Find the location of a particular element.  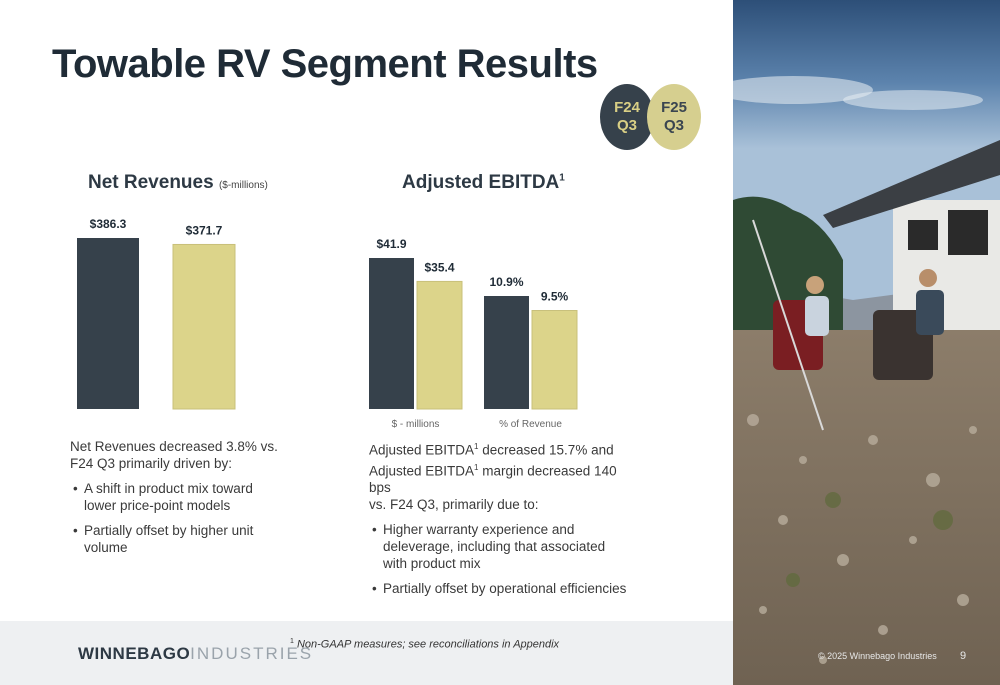

legend-f25-line1: F25 is located at coordinates (674, 107).